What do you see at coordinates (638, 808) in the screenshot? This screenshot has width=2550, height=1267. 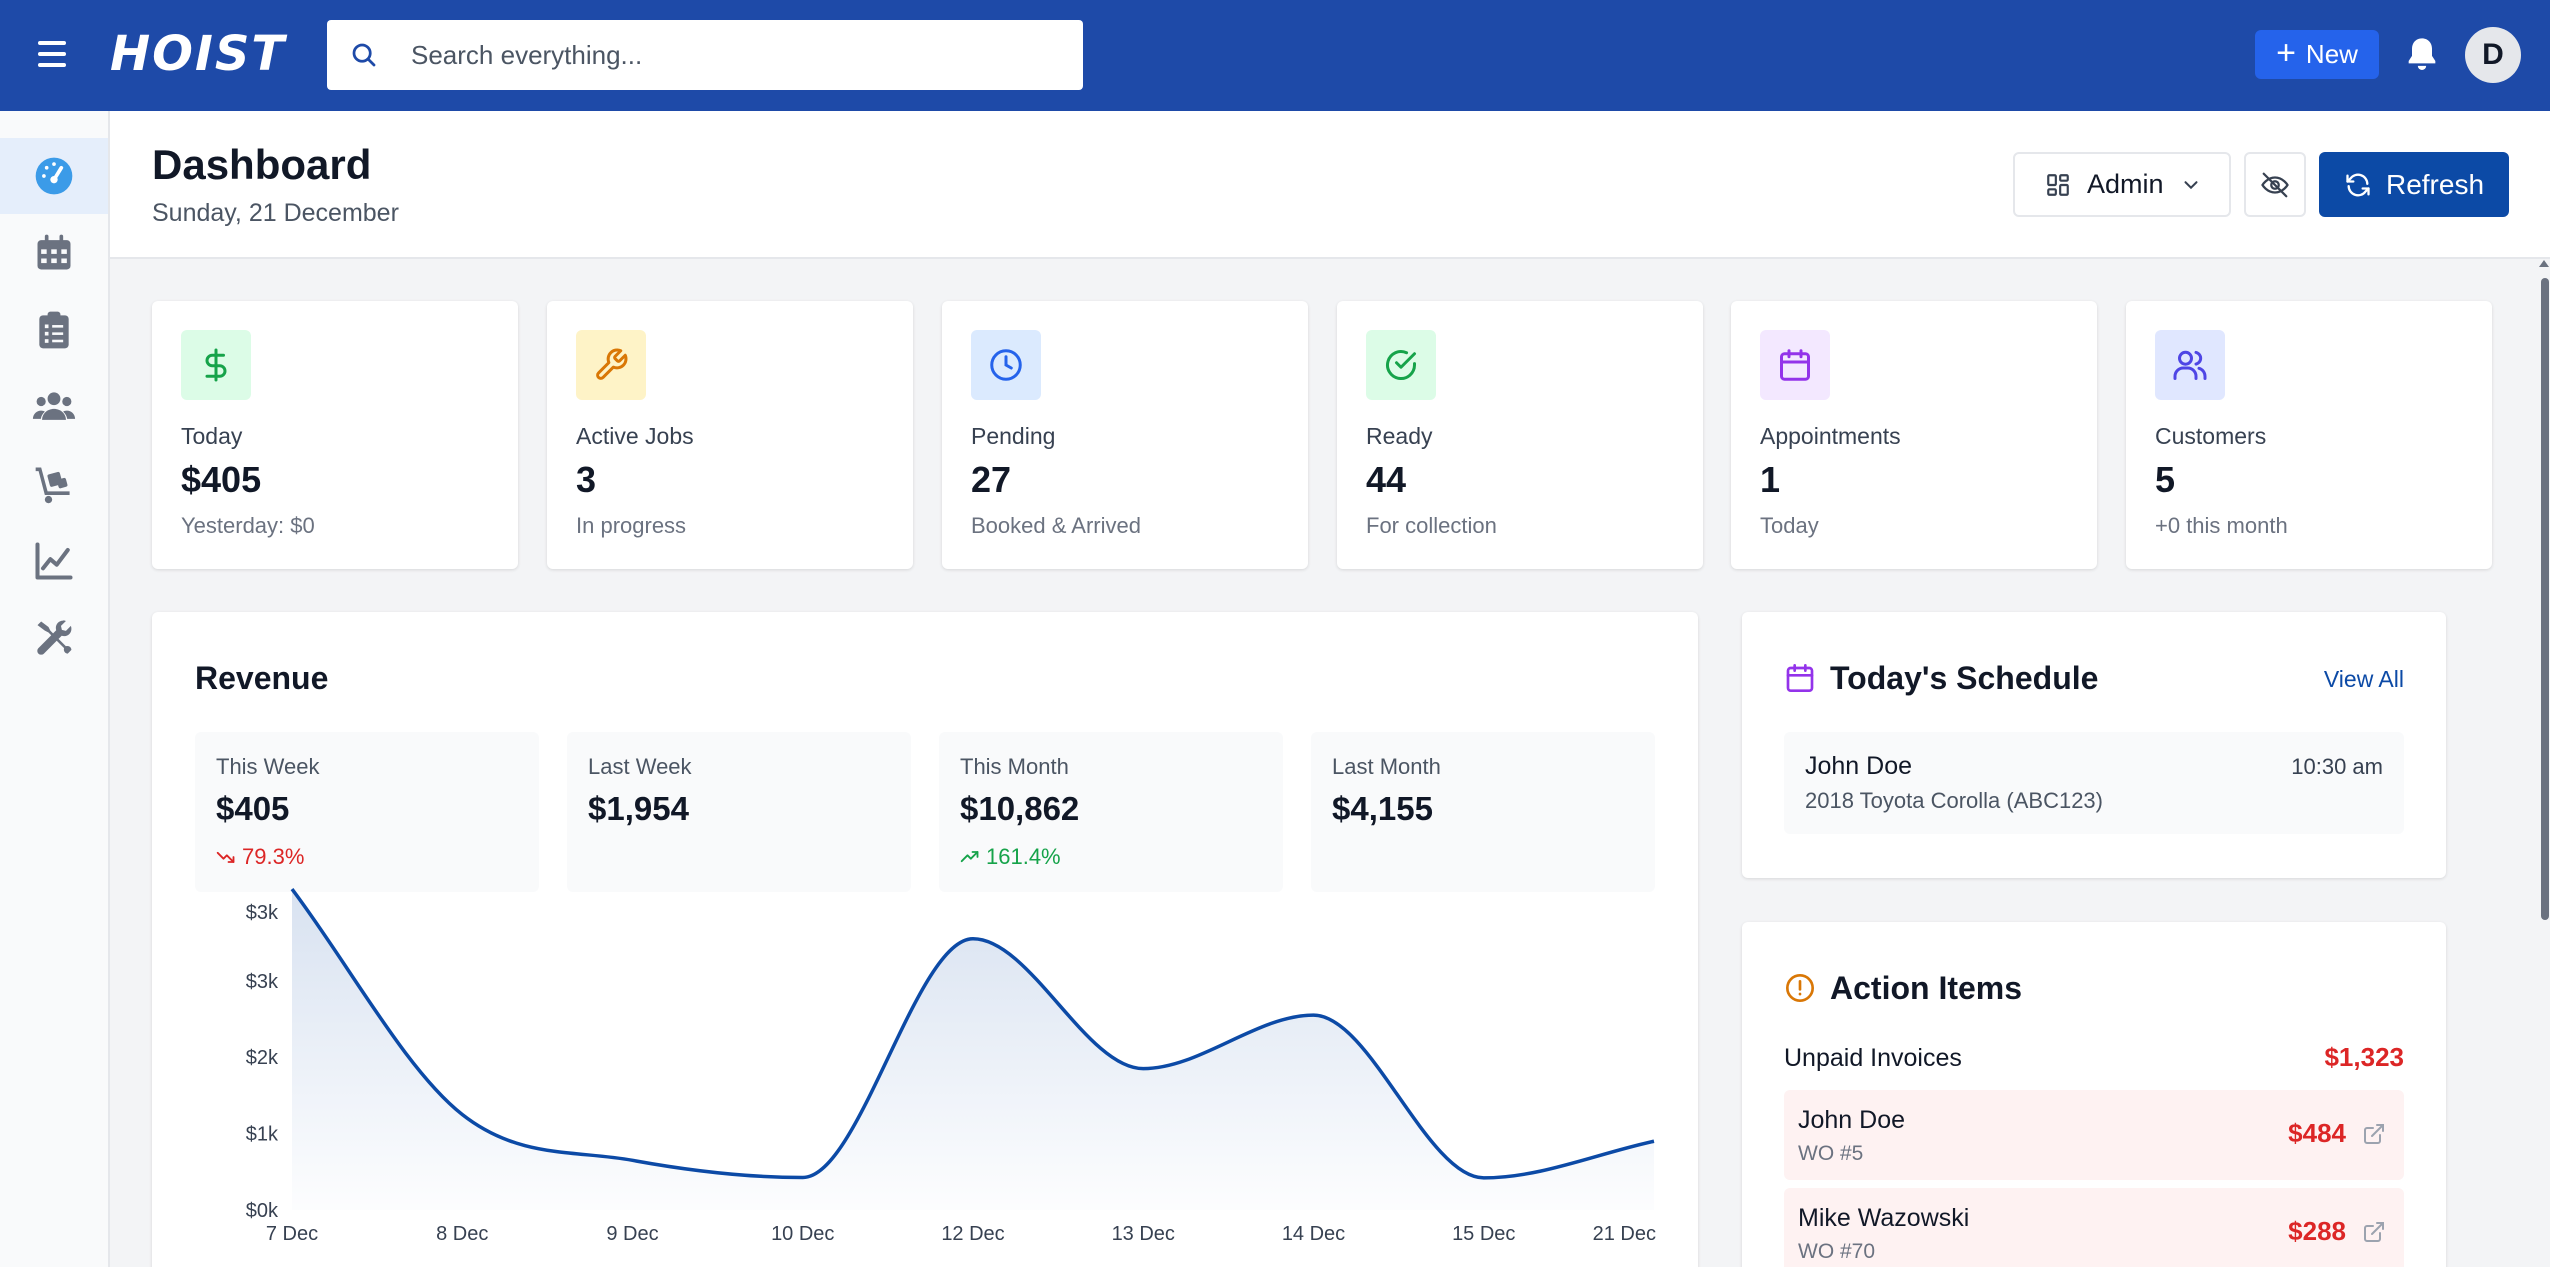 I see `period-value: $1,954` at bounding box center [638, 808].